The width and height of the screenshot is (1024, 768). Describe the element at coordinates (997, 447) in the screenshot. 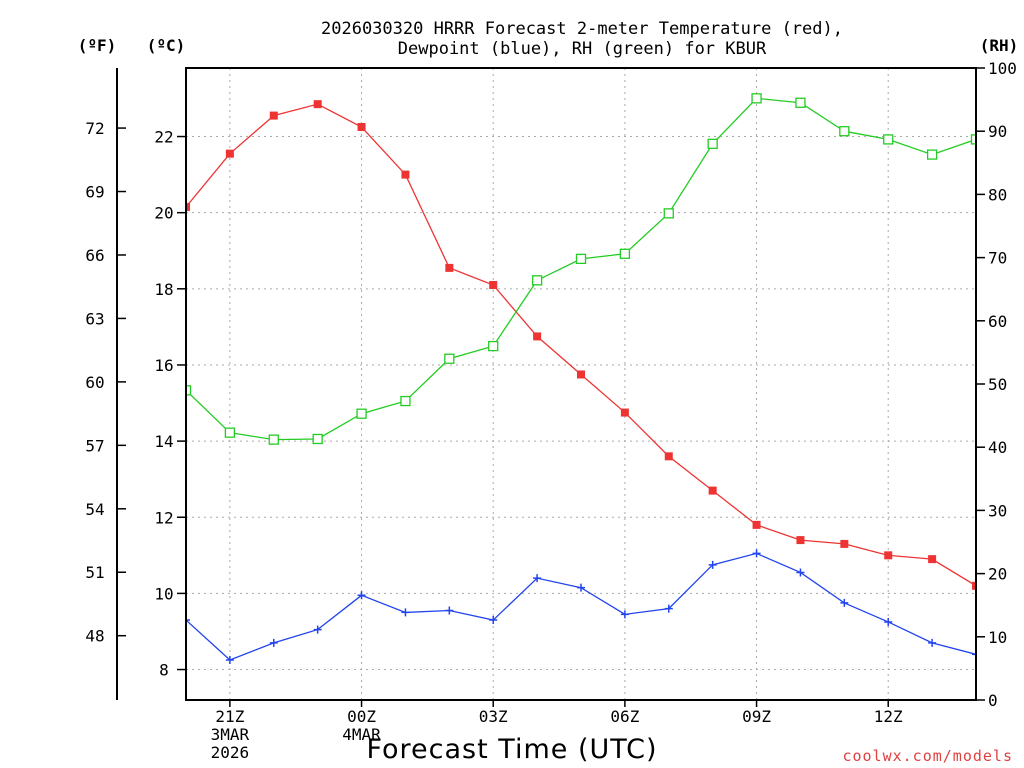

I see `rh-tick-label: 40` at that location.